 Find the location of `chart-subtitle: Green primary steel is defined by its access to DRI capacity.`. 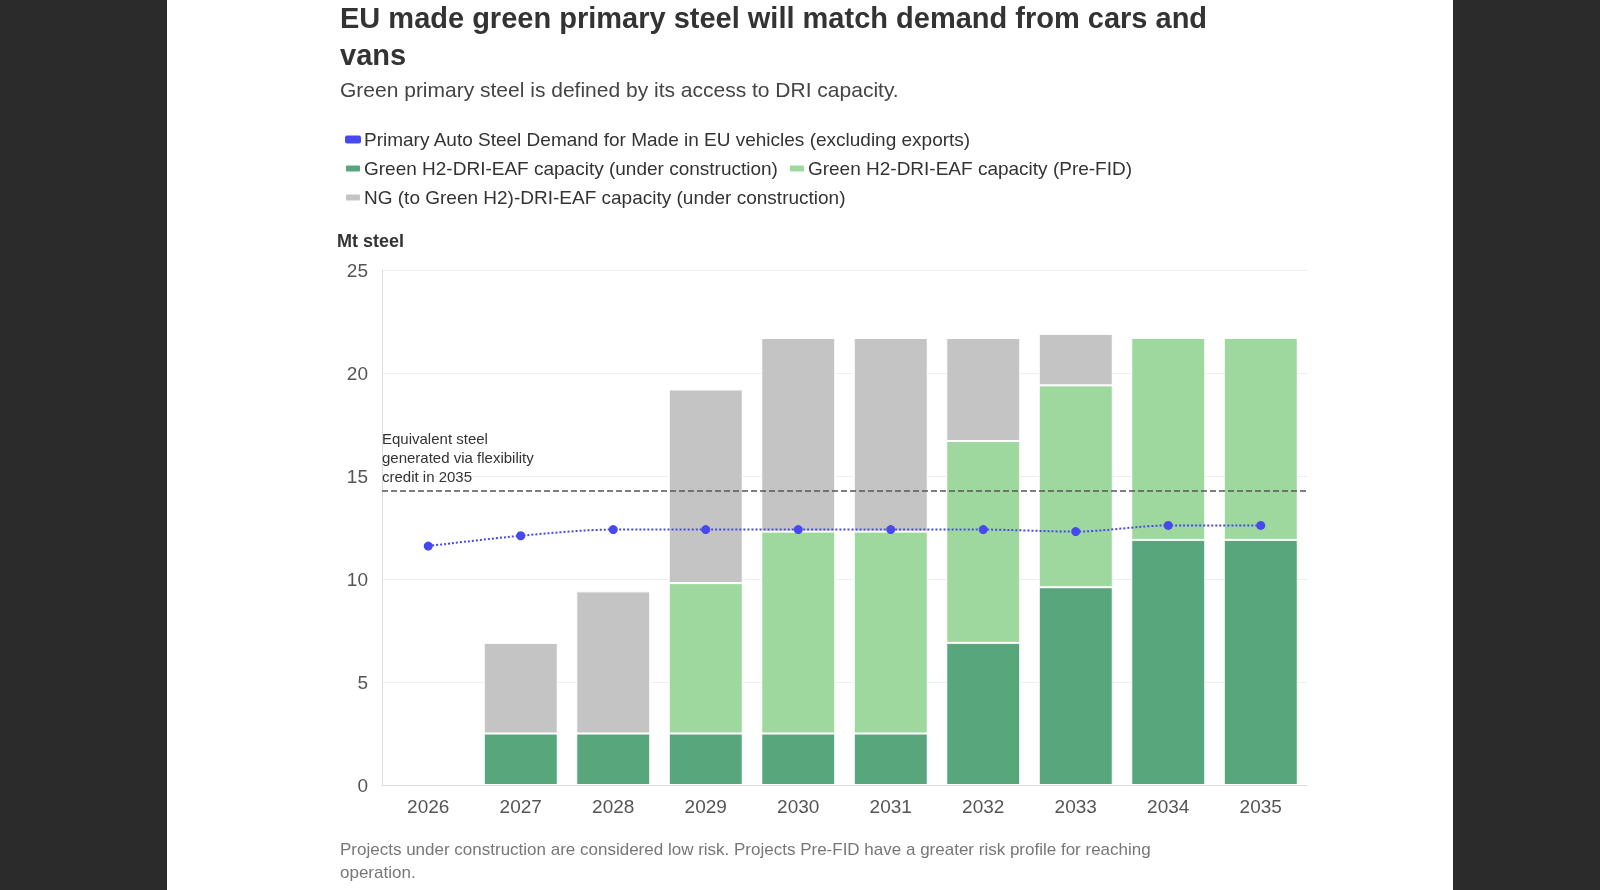

chart-subtitle: Green primary steel is defined by its access to DRI capacity. is located at coordinates (619, 90).